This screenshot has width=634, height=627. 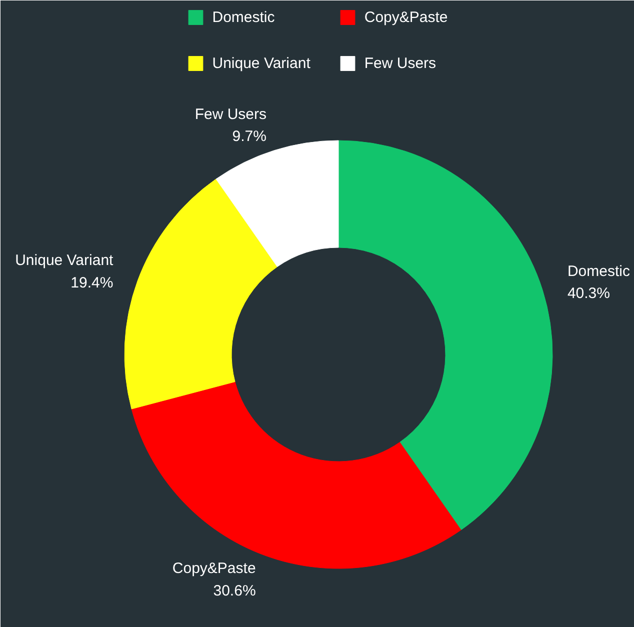 I want to click on slice-label: Unique Variant, so click(x=64, y=261).